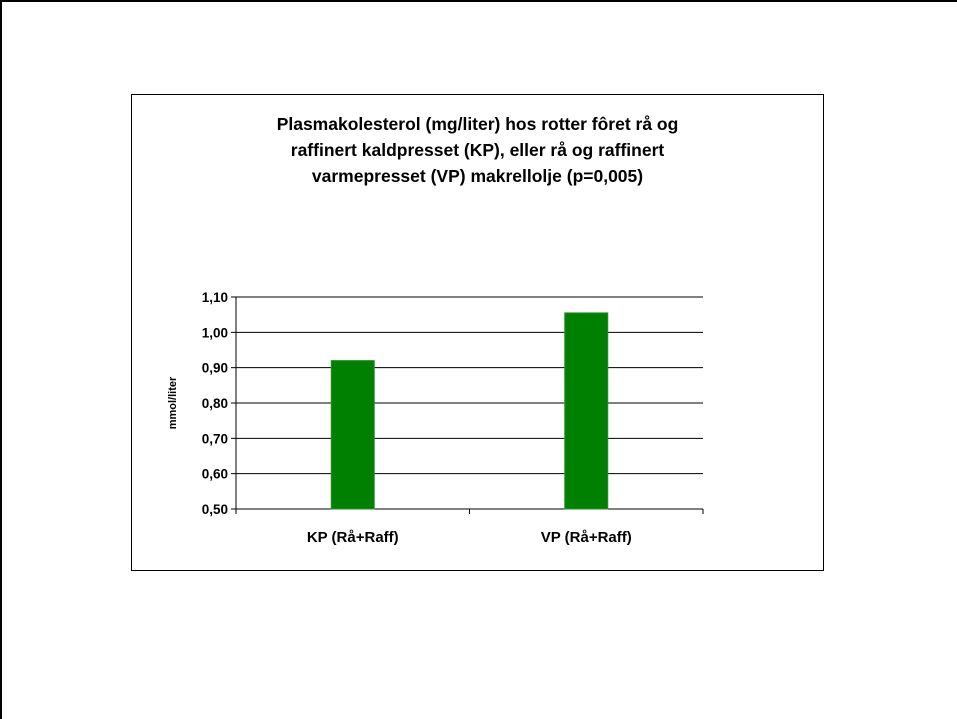  Describe the element at coordinates (215, 438) in the screenshot. I see `y-tick-label: 0,70` at that location.